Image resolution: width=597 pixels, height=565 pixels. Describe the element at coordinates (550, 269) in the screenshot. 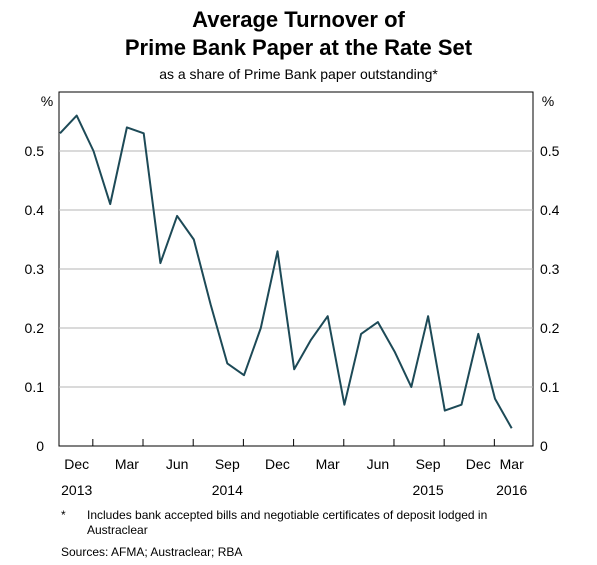

I see `y-tick-label-right: 0.3` at that location.